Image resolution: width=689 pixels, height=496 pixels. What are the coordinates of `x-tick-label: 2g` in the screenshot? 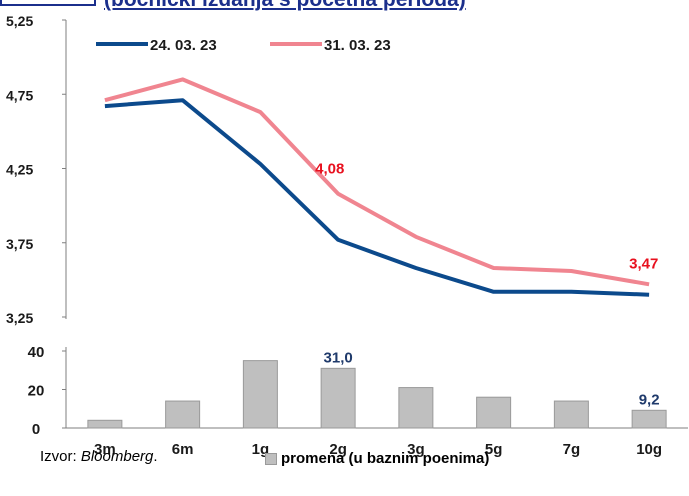 It's located at (338, 449).